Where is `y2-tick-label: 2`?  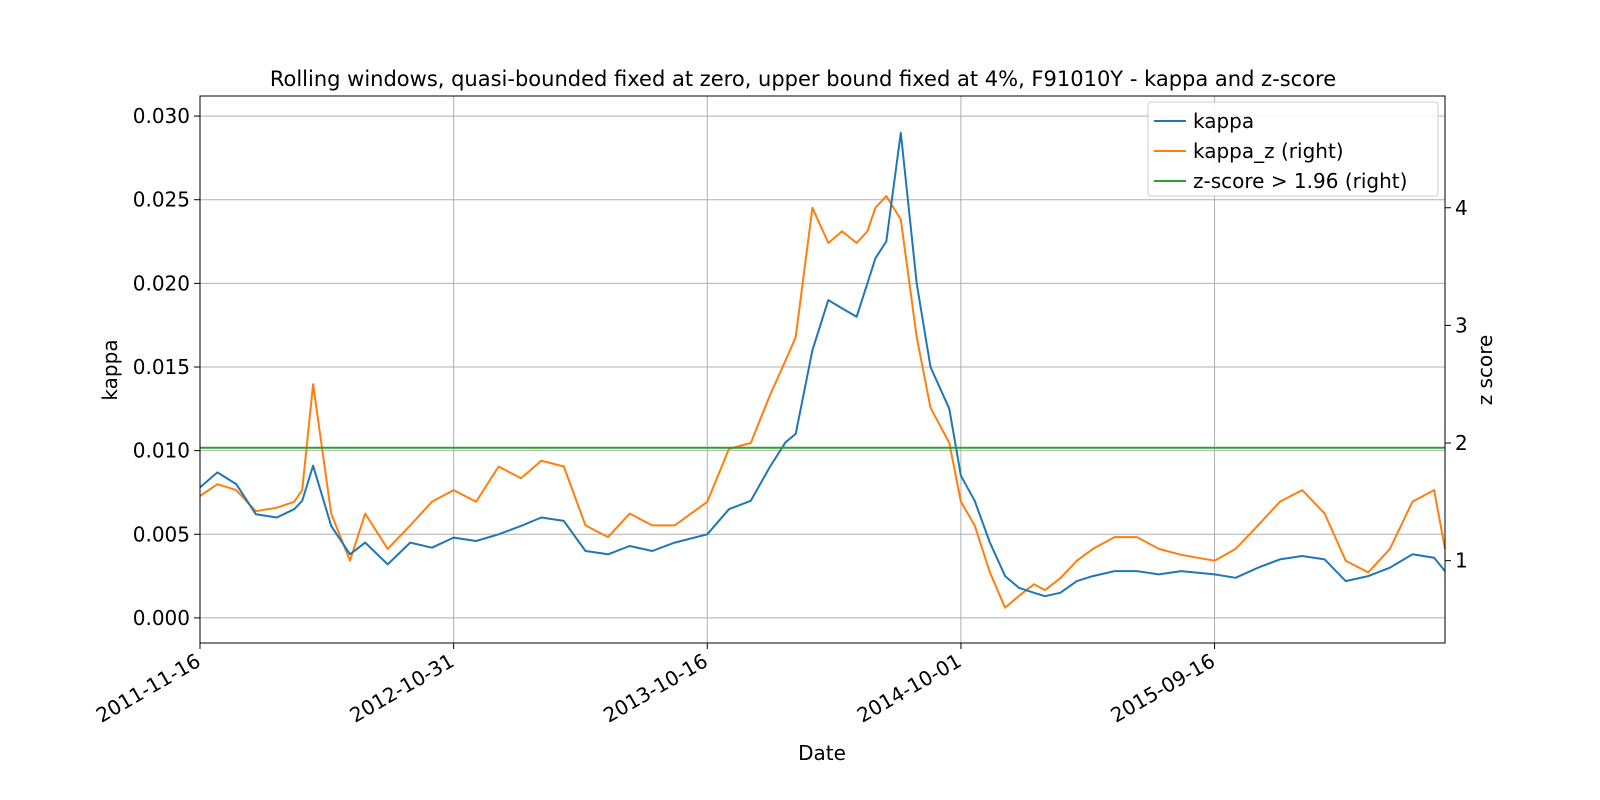
y2-tick-label: 2 is located at coordinates (1461, 443).